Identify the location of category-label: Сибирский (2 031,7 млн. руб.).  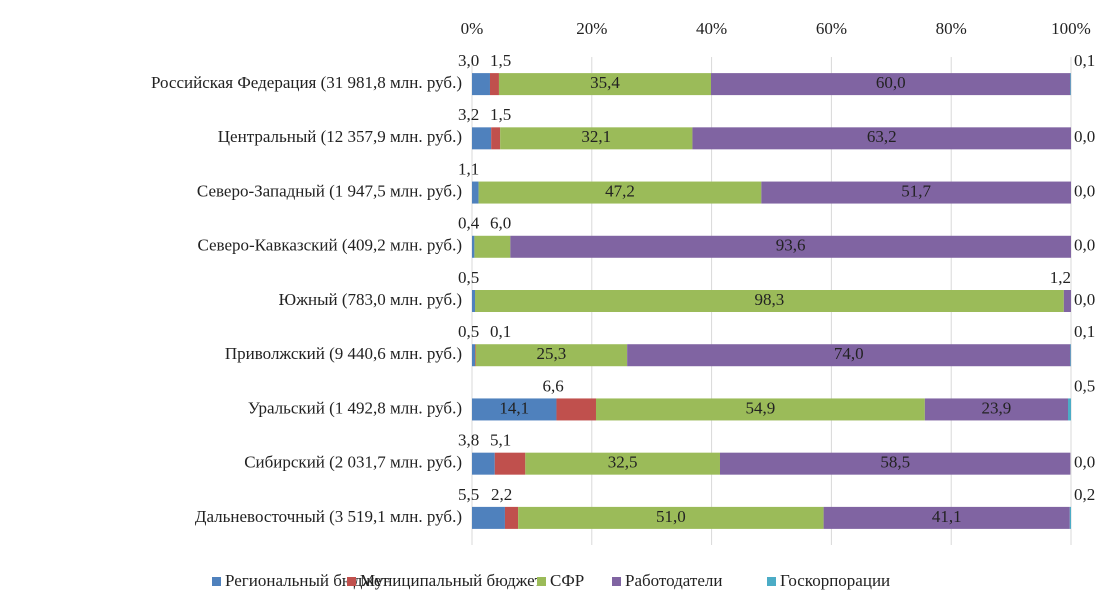
(353, 462).